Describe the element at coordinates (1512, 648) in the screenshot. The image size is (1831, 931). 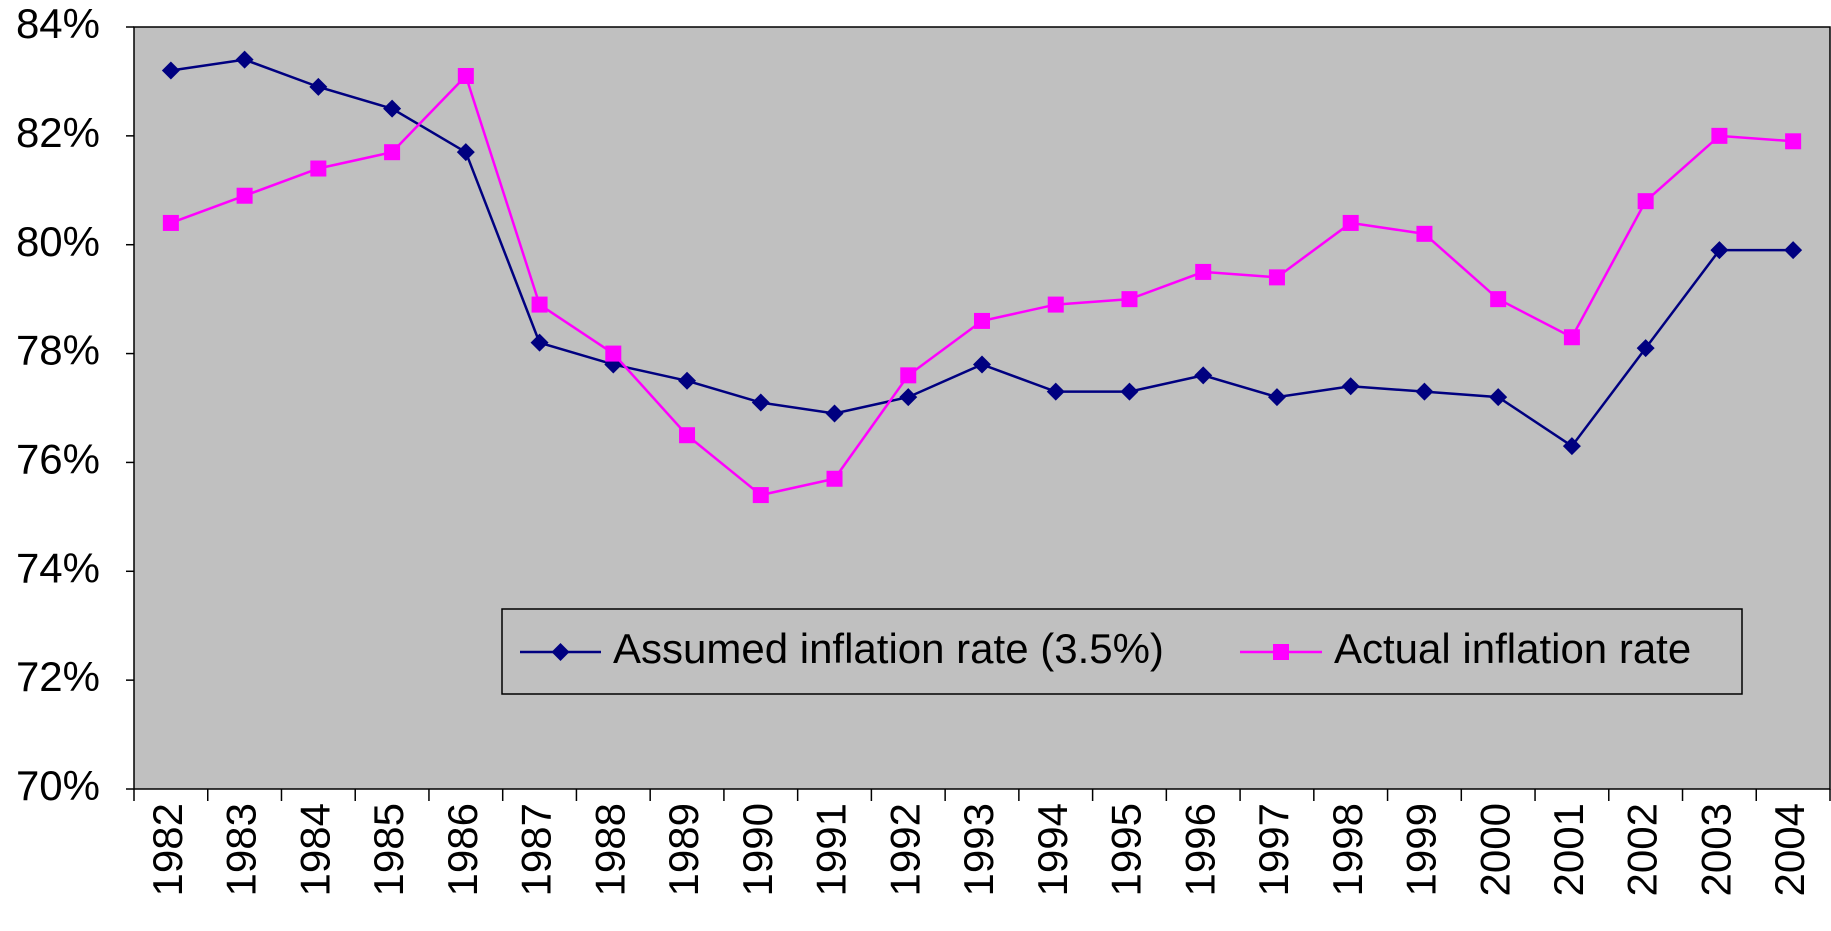
I see `legend-label: Actual inflation rate` at that location.